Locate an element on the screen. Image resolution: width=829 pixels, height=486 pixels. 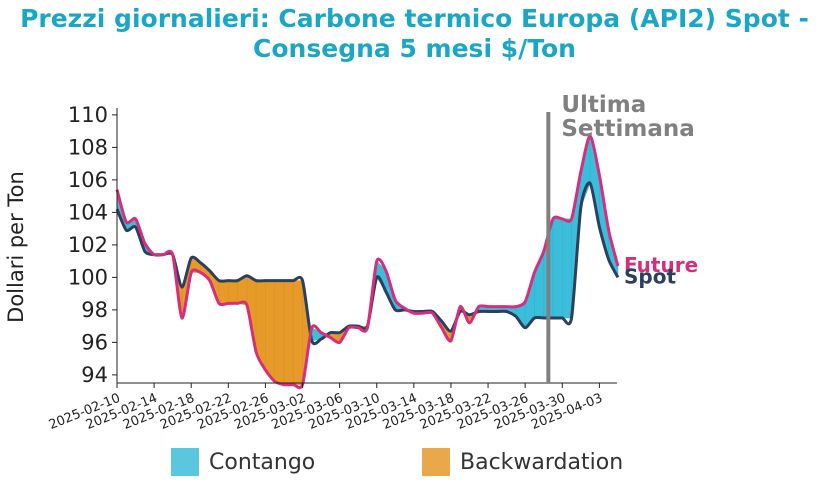
legend-swatch-contango is located at coordinates (185, 462).